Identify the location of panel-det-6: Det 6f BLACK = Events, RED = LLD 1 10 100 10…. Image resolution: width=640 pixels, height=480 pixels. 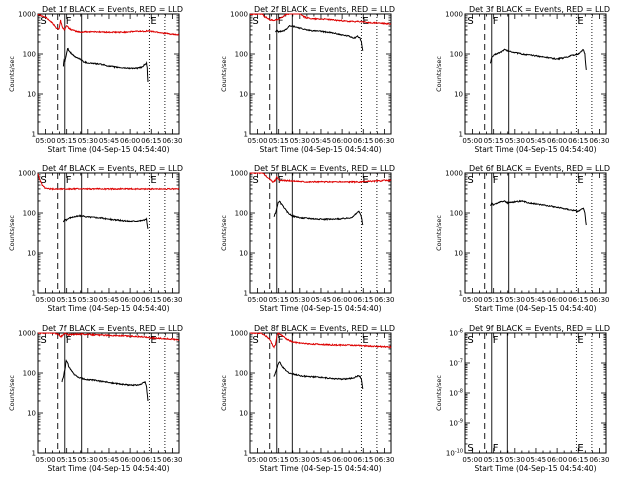
(522, 238).